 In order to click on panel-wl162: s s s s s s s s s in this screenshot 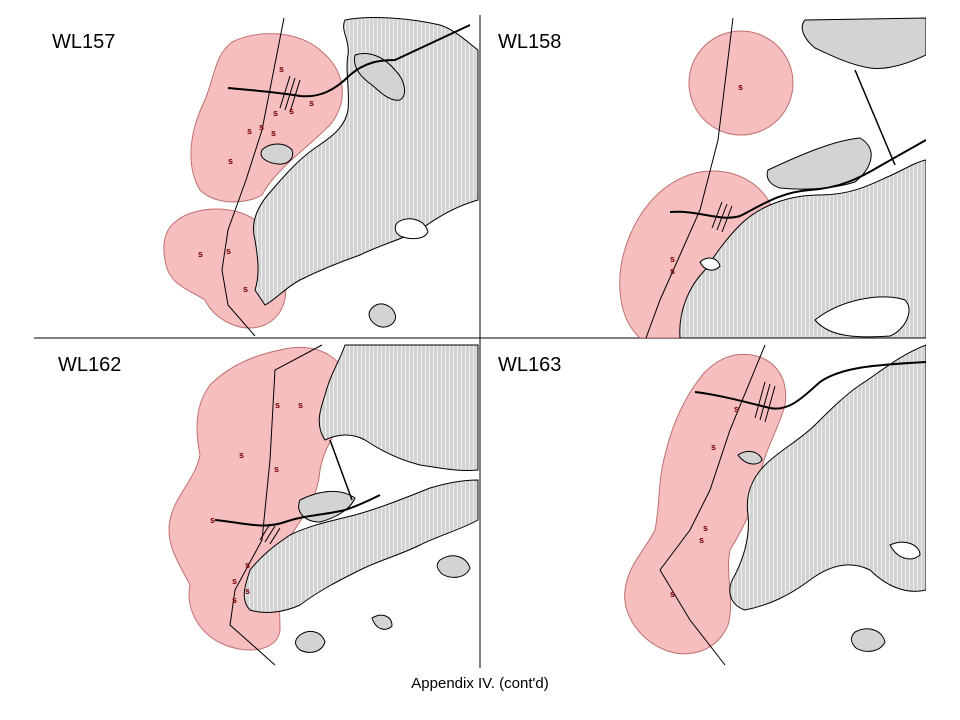, I will do `click(323, 505)`.